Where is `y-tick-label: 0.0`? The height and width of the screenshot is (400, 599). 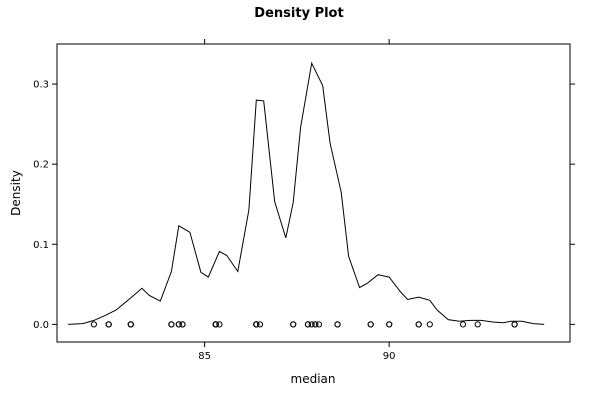 y-tick-label: 0.0 is located at coordinates (41, 325).